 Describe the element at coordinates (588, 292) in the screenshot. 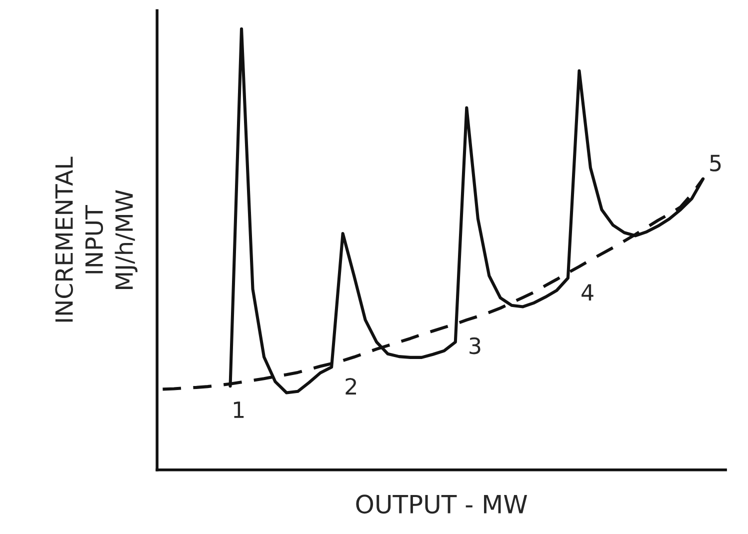

I see `annotation: 4` at that location.